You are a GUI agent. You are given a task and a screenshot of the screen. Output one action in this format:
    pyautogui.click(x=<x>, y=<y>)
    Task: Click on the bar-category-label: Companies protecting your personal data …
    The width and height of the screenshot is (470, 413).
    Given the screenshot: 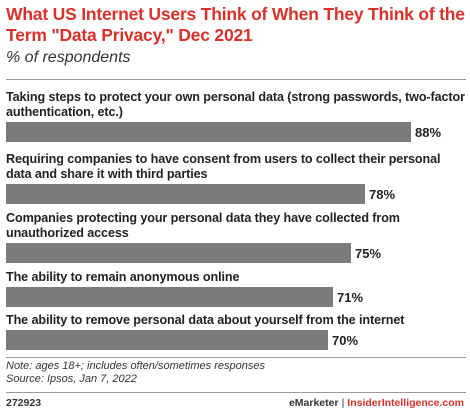 What is the action you would take?
    pyautogui.click(x=203, y=225)
    